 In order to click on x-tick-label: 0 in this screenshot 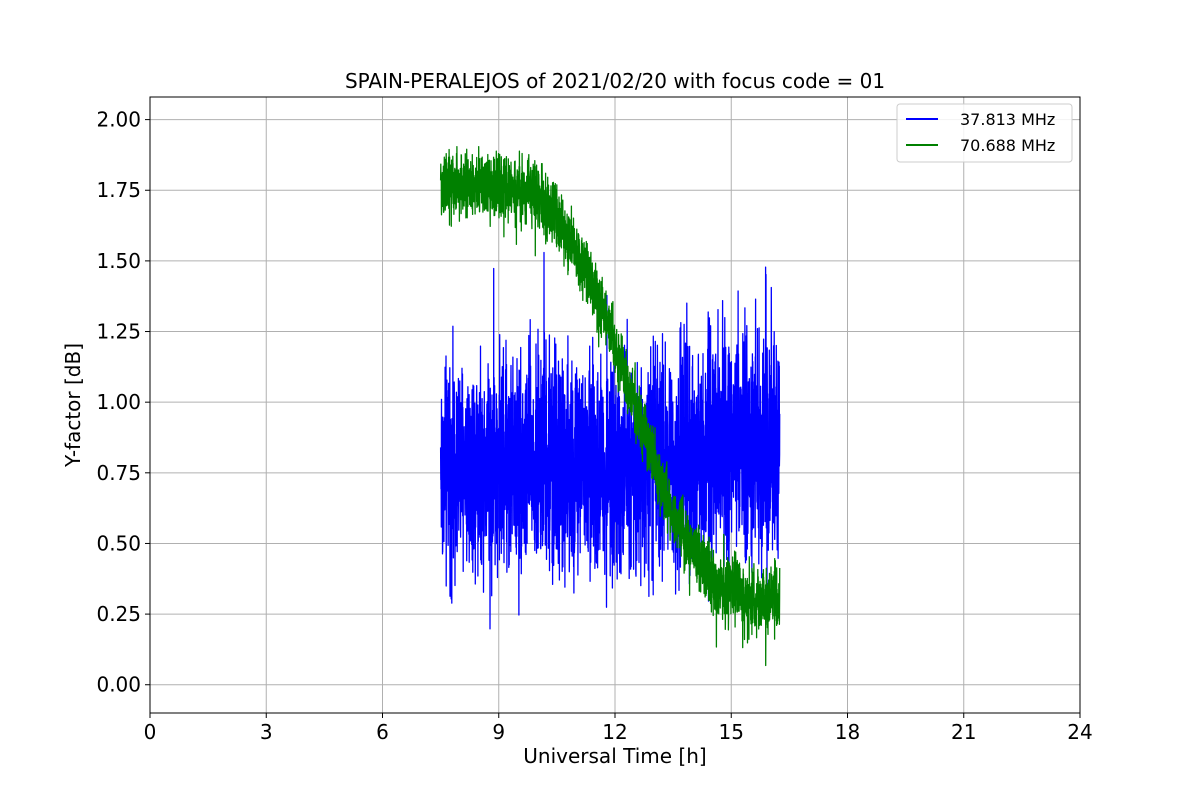, I will do `click(150, 732)`.